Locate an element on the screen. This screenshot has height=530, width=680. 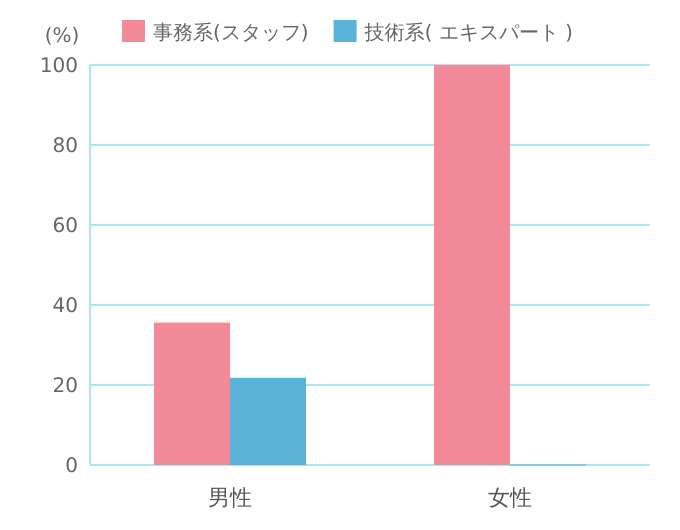
x-tick-label: 男性 is located at coordinates (230, 498).